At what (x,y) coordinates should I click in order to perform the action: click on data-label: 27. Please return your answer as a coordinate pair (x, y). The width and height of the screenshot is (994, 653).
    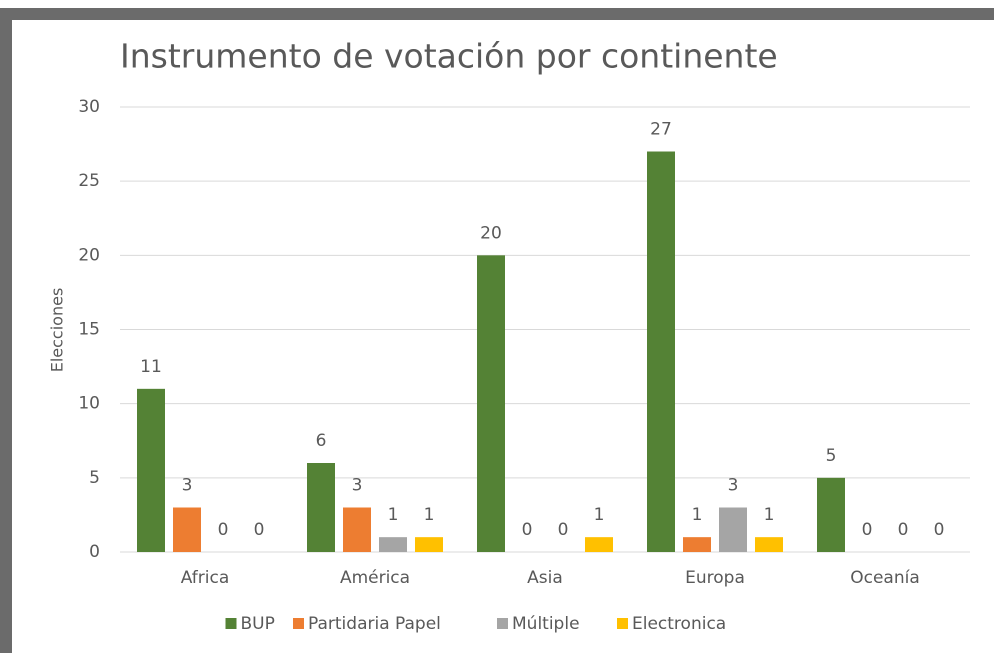
    Looking at the image, I should click on (661, 130).